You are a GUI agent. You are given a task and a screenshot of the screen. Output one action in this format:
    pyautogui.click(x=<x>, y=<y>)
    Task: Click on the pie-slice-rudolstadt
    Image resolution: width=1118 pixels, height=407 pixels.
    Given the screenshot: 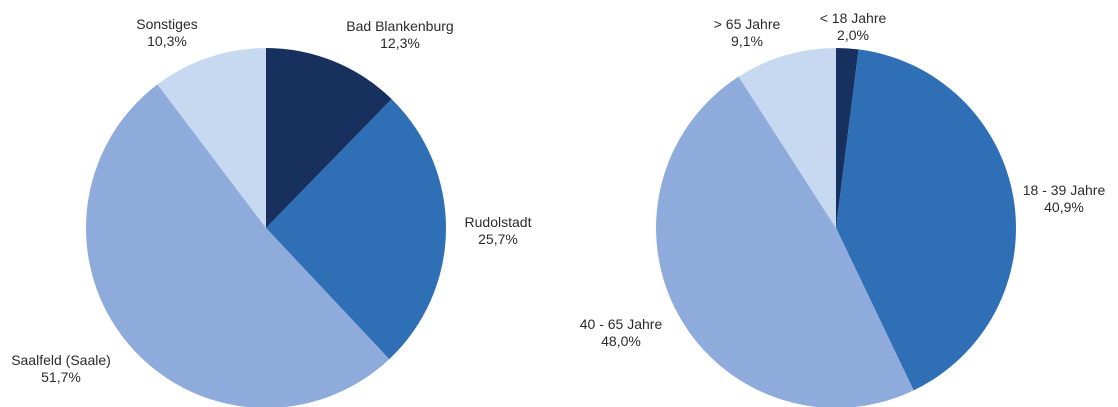 What is the action you would take?
    pyautogui.click(x=356, y=229)
    